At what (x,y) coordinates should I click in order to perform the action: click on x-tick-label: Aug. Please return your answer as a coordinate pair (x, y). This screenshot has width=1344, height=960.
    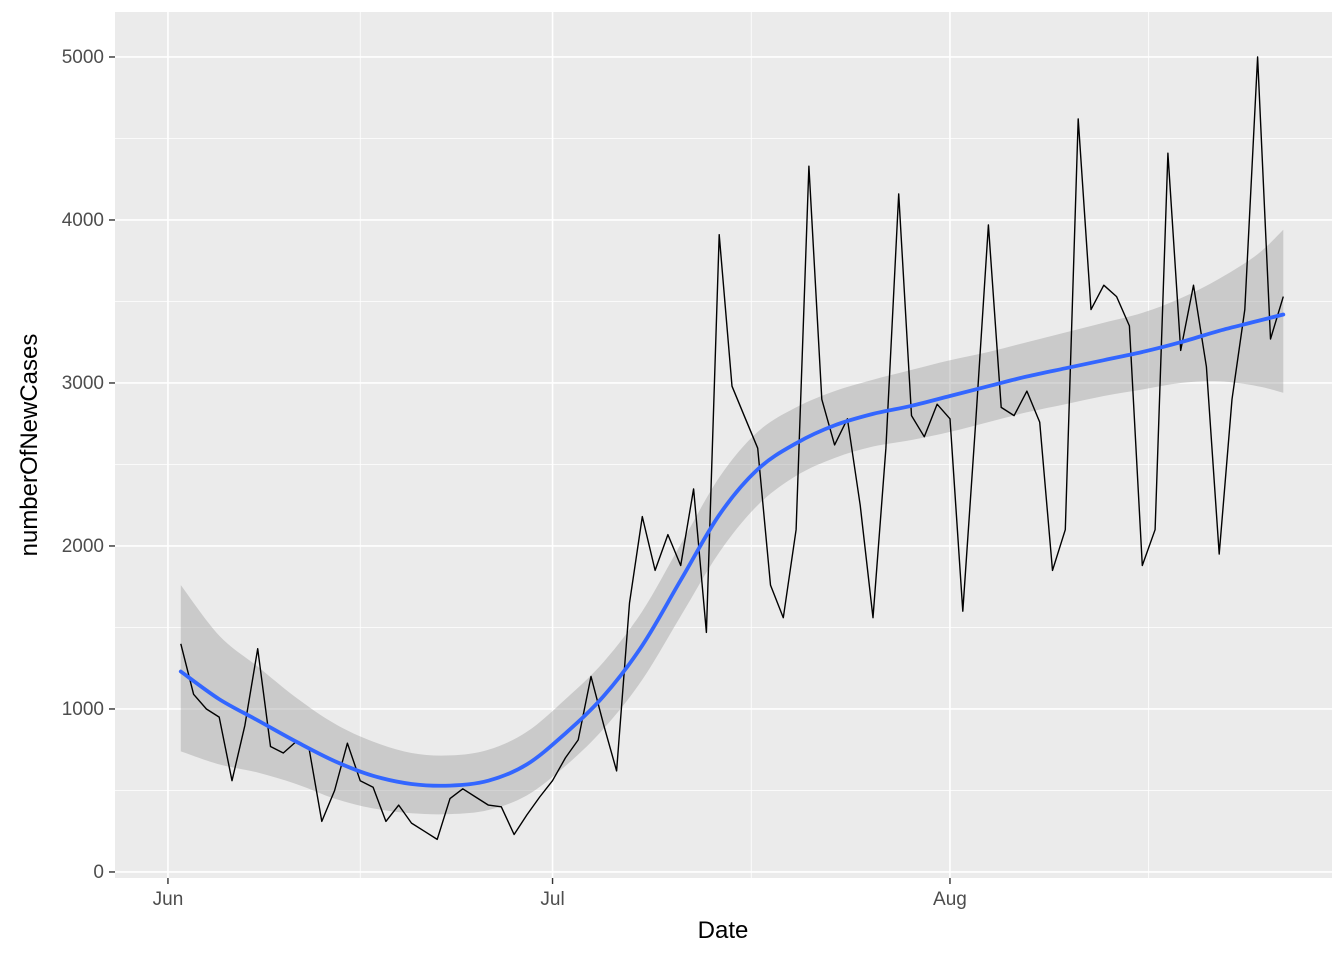
    Looking at the image, I should click on (950, 899).